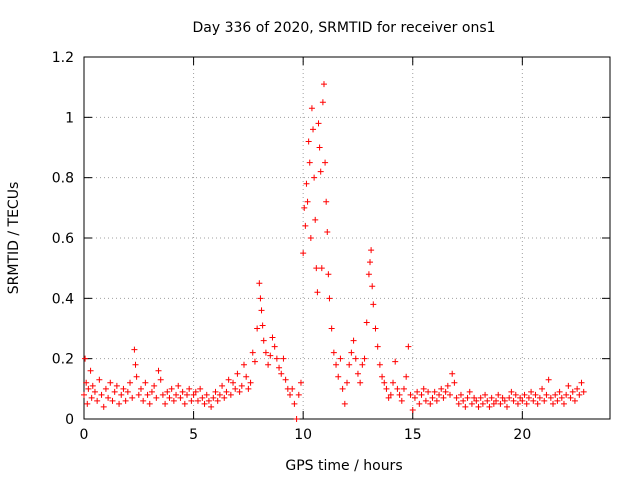 The width and height of the screenshot is (640, 480). Describe the element at coordinates (63, 239) in the screenshot. I see `y-tick-label: 0.6` at that location.